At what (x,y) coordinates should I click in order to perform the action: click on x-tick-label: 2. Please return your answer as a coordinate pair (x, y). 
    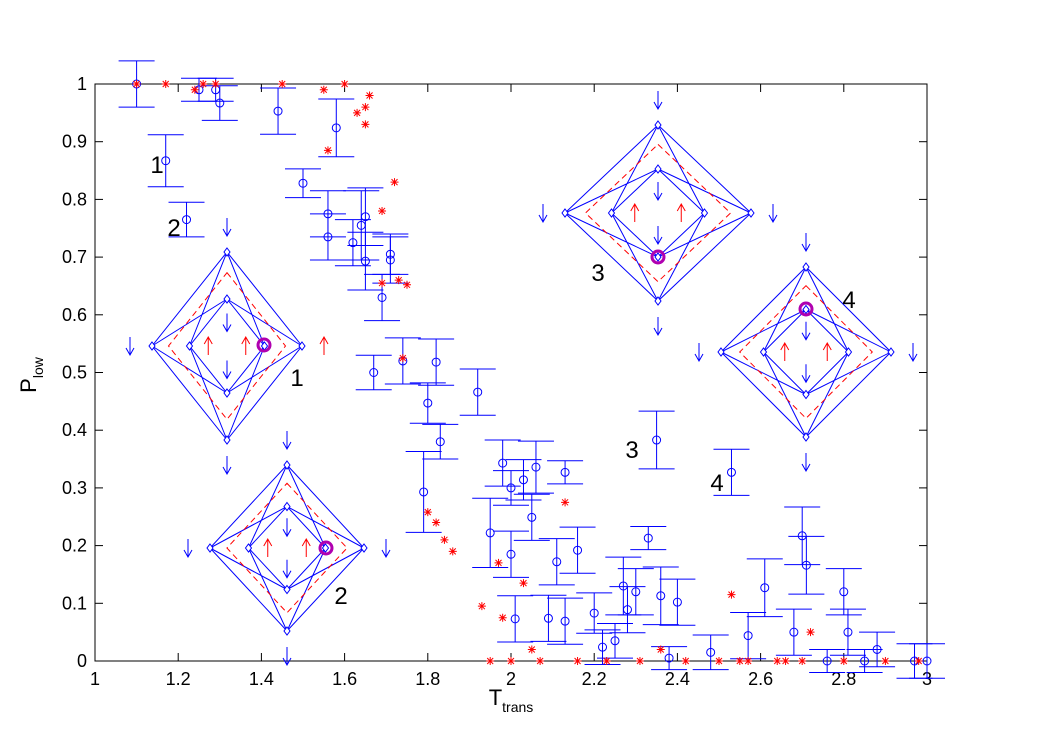
    Looking at the image, I should click on (511, 679).